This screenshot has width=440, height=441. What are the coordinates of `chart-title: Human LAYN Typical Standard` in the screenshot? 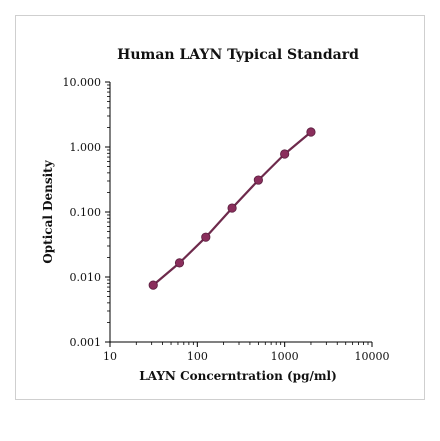 It's located at (238, 55).